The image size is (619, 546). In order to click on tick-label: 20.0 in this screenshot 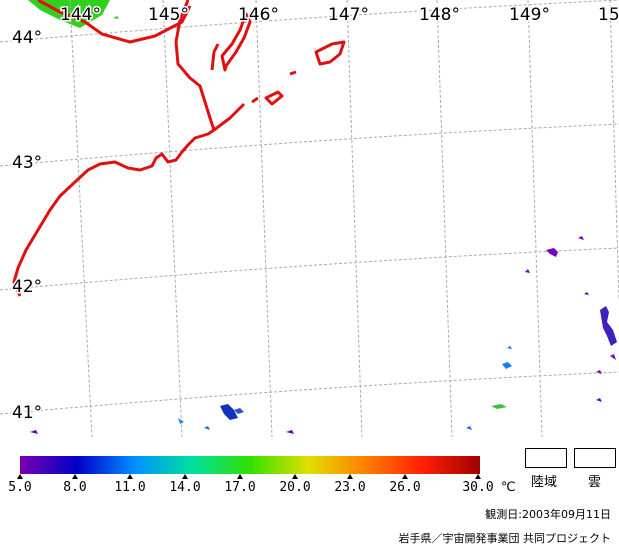, I will do `click(295, 487)`.